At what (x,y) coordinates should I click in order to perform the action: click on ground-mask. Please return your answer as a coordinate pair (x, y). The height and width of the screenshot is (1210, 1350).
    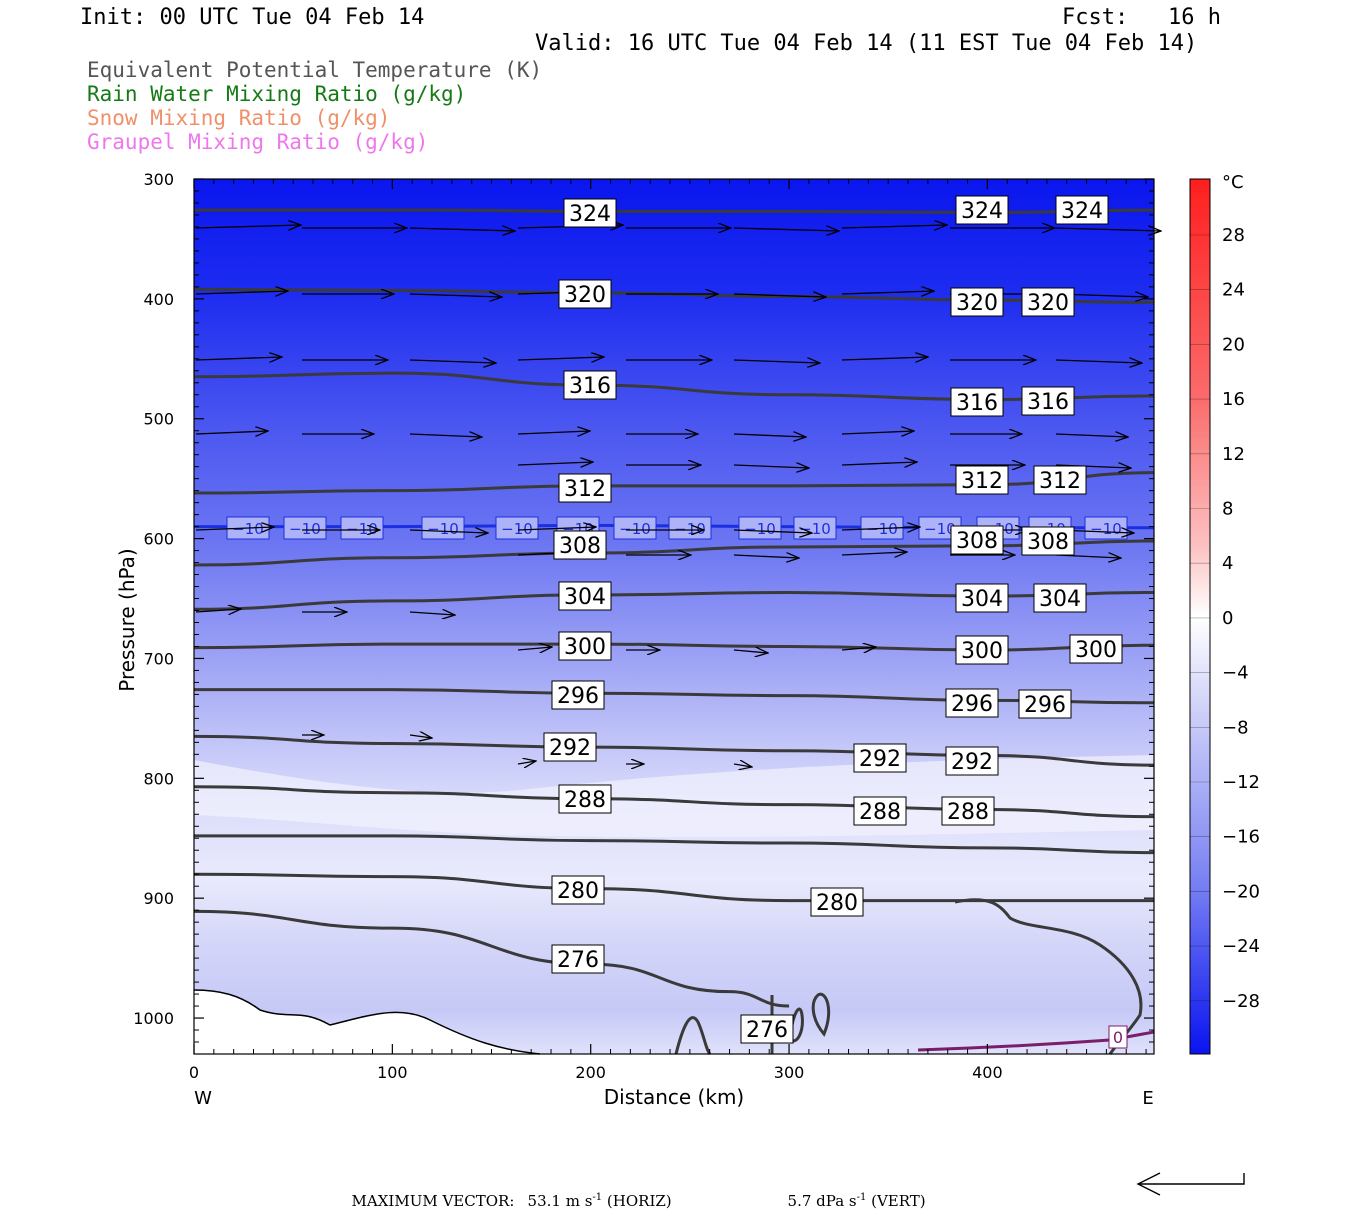
    Looking at the image, I should click on (367, 1022).